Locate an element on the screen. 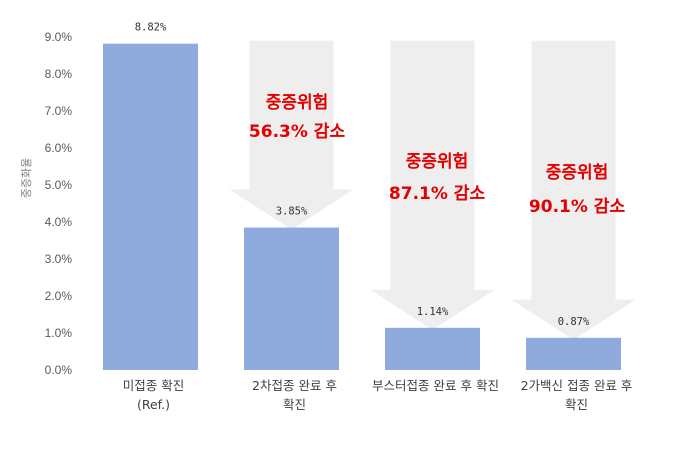 This screenshot has height=463, width=697. annotation-reduction: 87.1% 감소 is located at coordinates (437, 194).